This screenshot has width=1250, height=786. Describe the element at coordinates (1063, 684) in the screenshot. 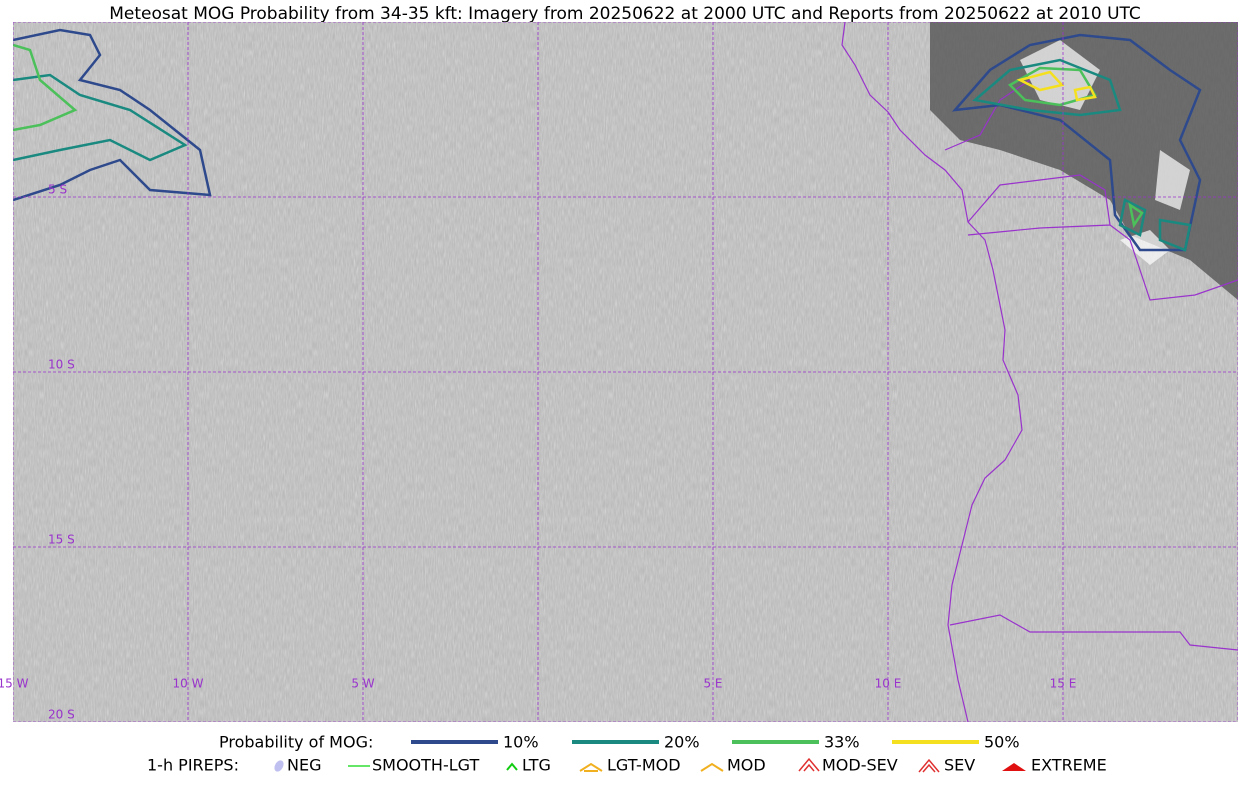

I see `lon-label: 15 E` at that location.